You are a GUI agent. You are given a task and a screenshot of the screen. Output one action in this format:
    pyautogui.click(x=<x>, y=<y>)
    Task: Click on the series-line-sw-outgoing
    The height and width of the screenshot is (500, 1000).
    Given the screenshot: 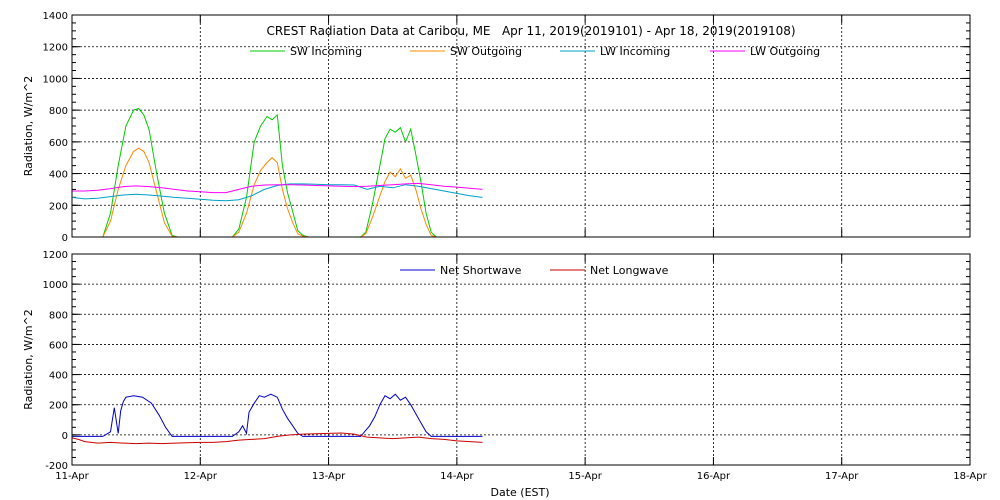 What is the action you would take?
    pyautogui.click(x=254, y=192)
    